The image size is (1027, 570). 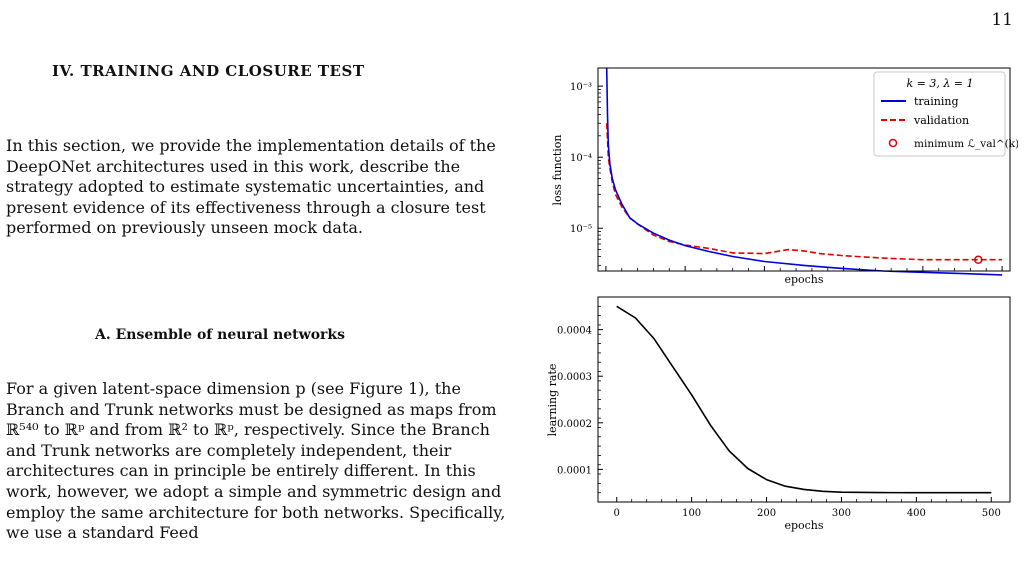 What do you see at coordinates (220, 335) in the screenshot?
I see `subsection-heading: A. Ensemble of neural networks` at bounding box center [220, 335].